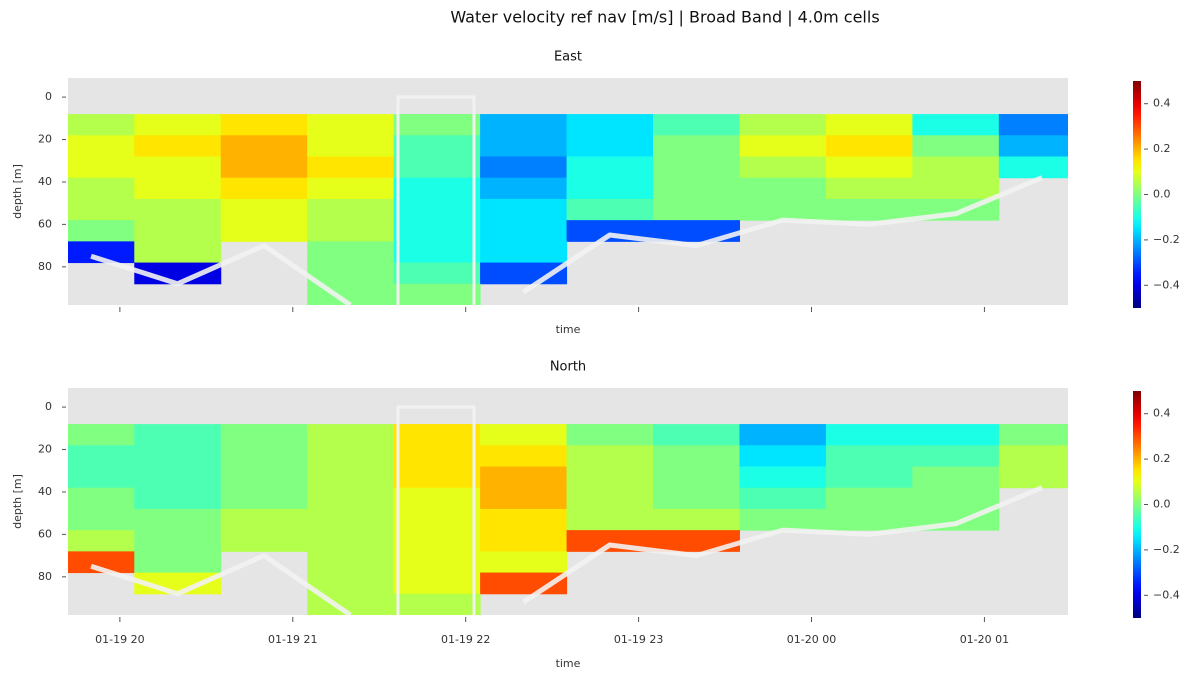  What do you see at coordinates (1162, 504) in the screenshot?
I see `colorbar-tick-label: 0.0` at bounding box center [1162, 504].